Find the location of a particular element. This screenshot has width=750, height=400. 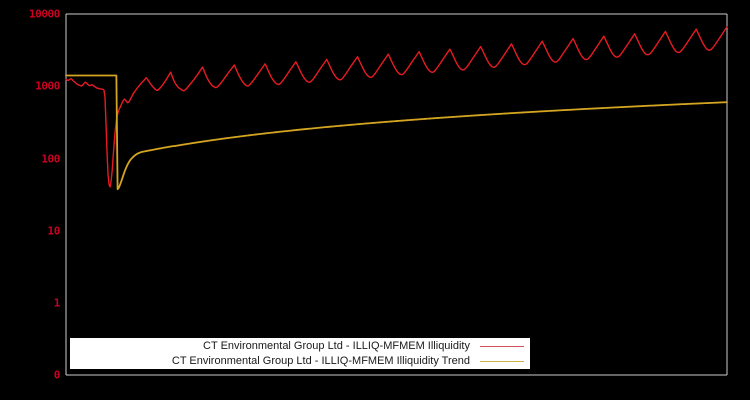

y-axis-tick-10: 10 is located at coordinates (54, 231).